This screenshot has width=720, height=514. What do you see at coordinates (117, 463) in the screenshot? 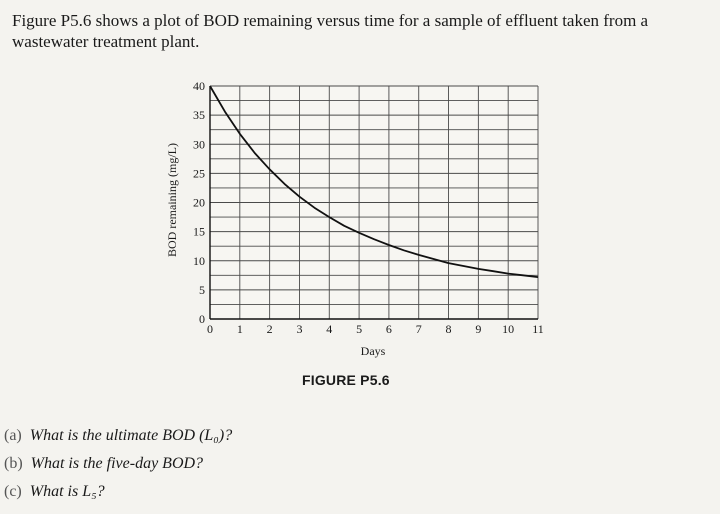
I see `question-b-text: What is the five-day BOD?` at bounding box center [117, 463].